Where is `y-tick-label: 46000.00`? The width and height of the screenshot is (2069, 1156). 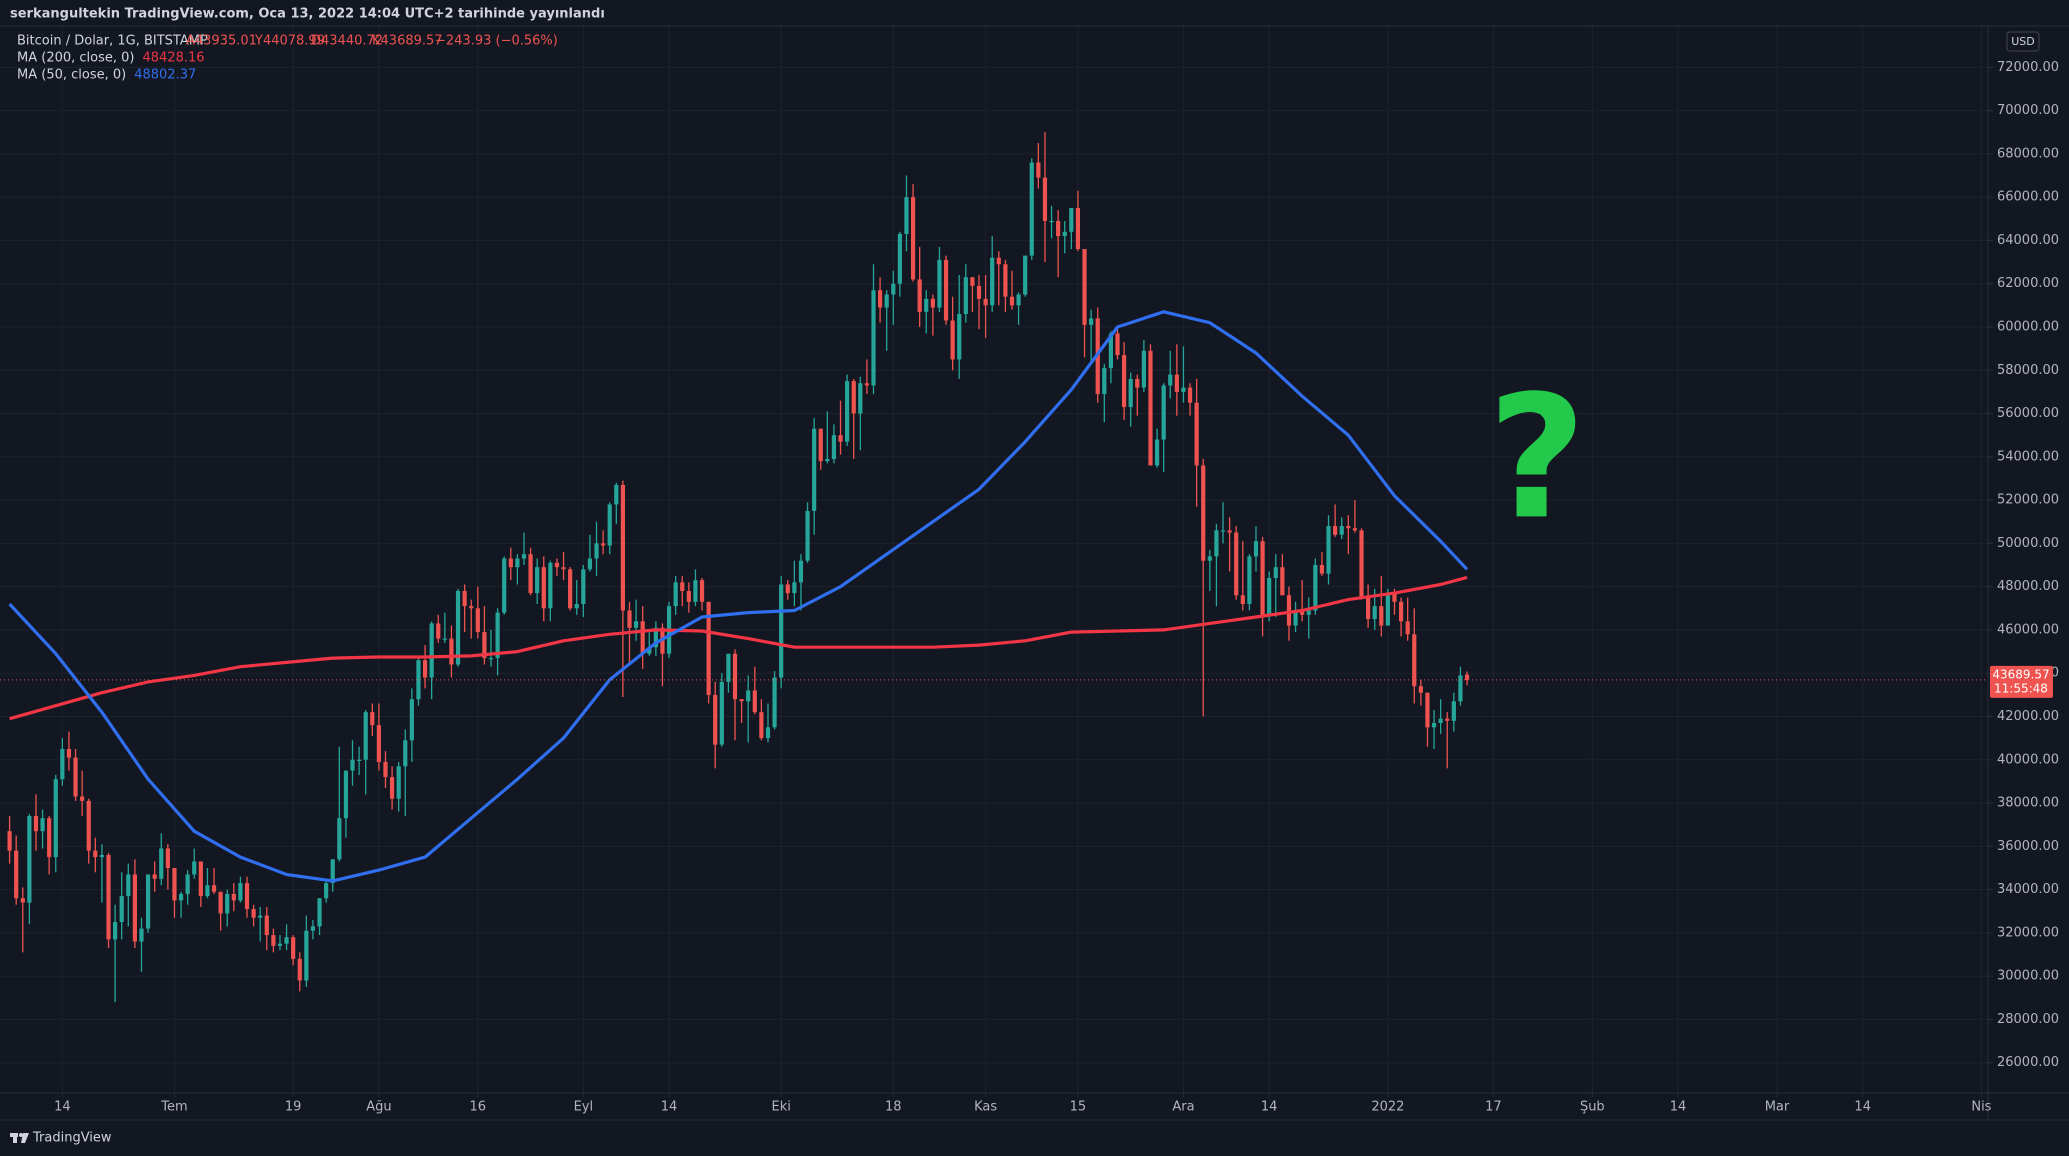
y-tick-label: 46000.00 is located at coordinates (2028, 629).